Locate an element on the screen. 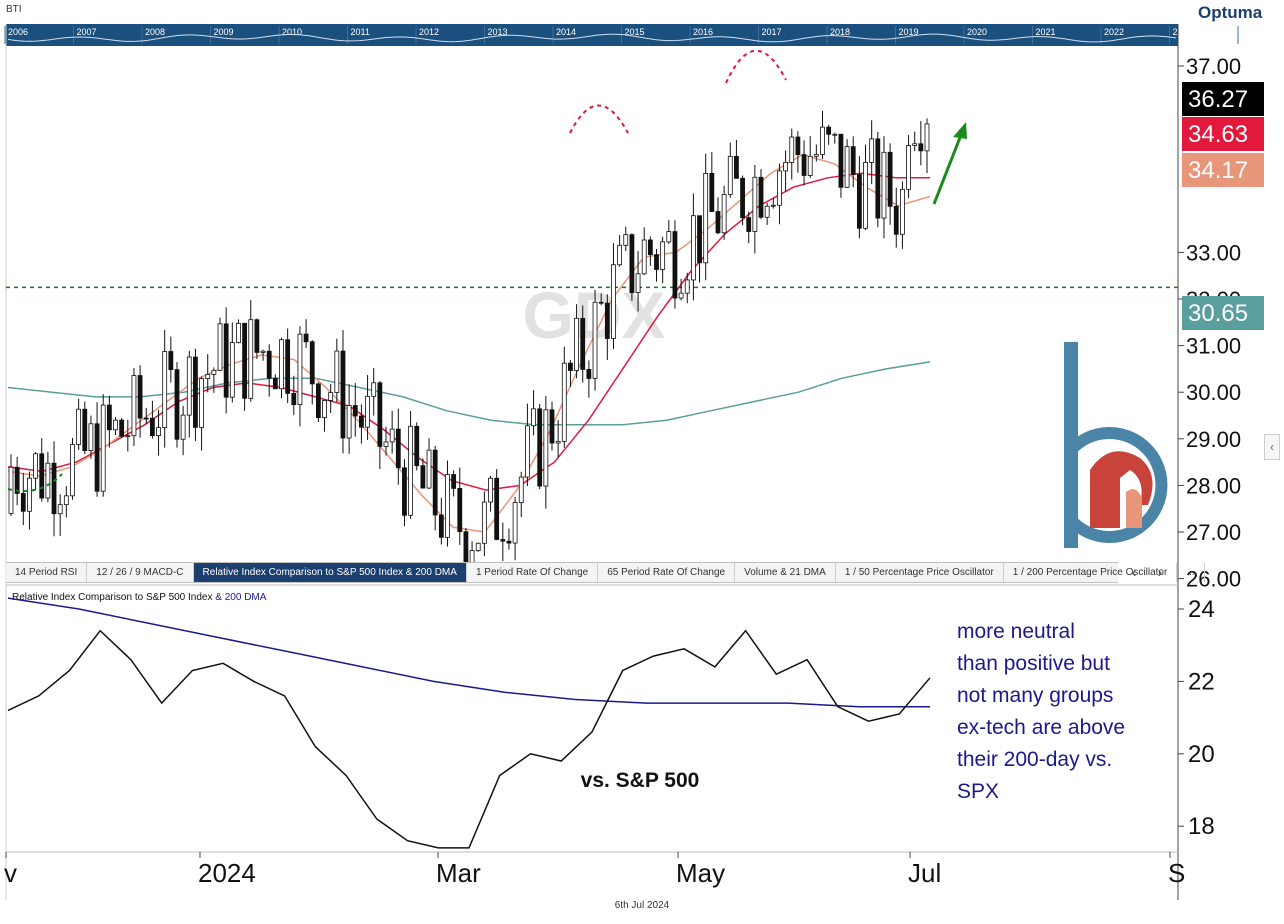 Image resolution: width=1284 pixels, height=924 pixels. overview-year-label: 2006 is located at coordinates (18, 32).